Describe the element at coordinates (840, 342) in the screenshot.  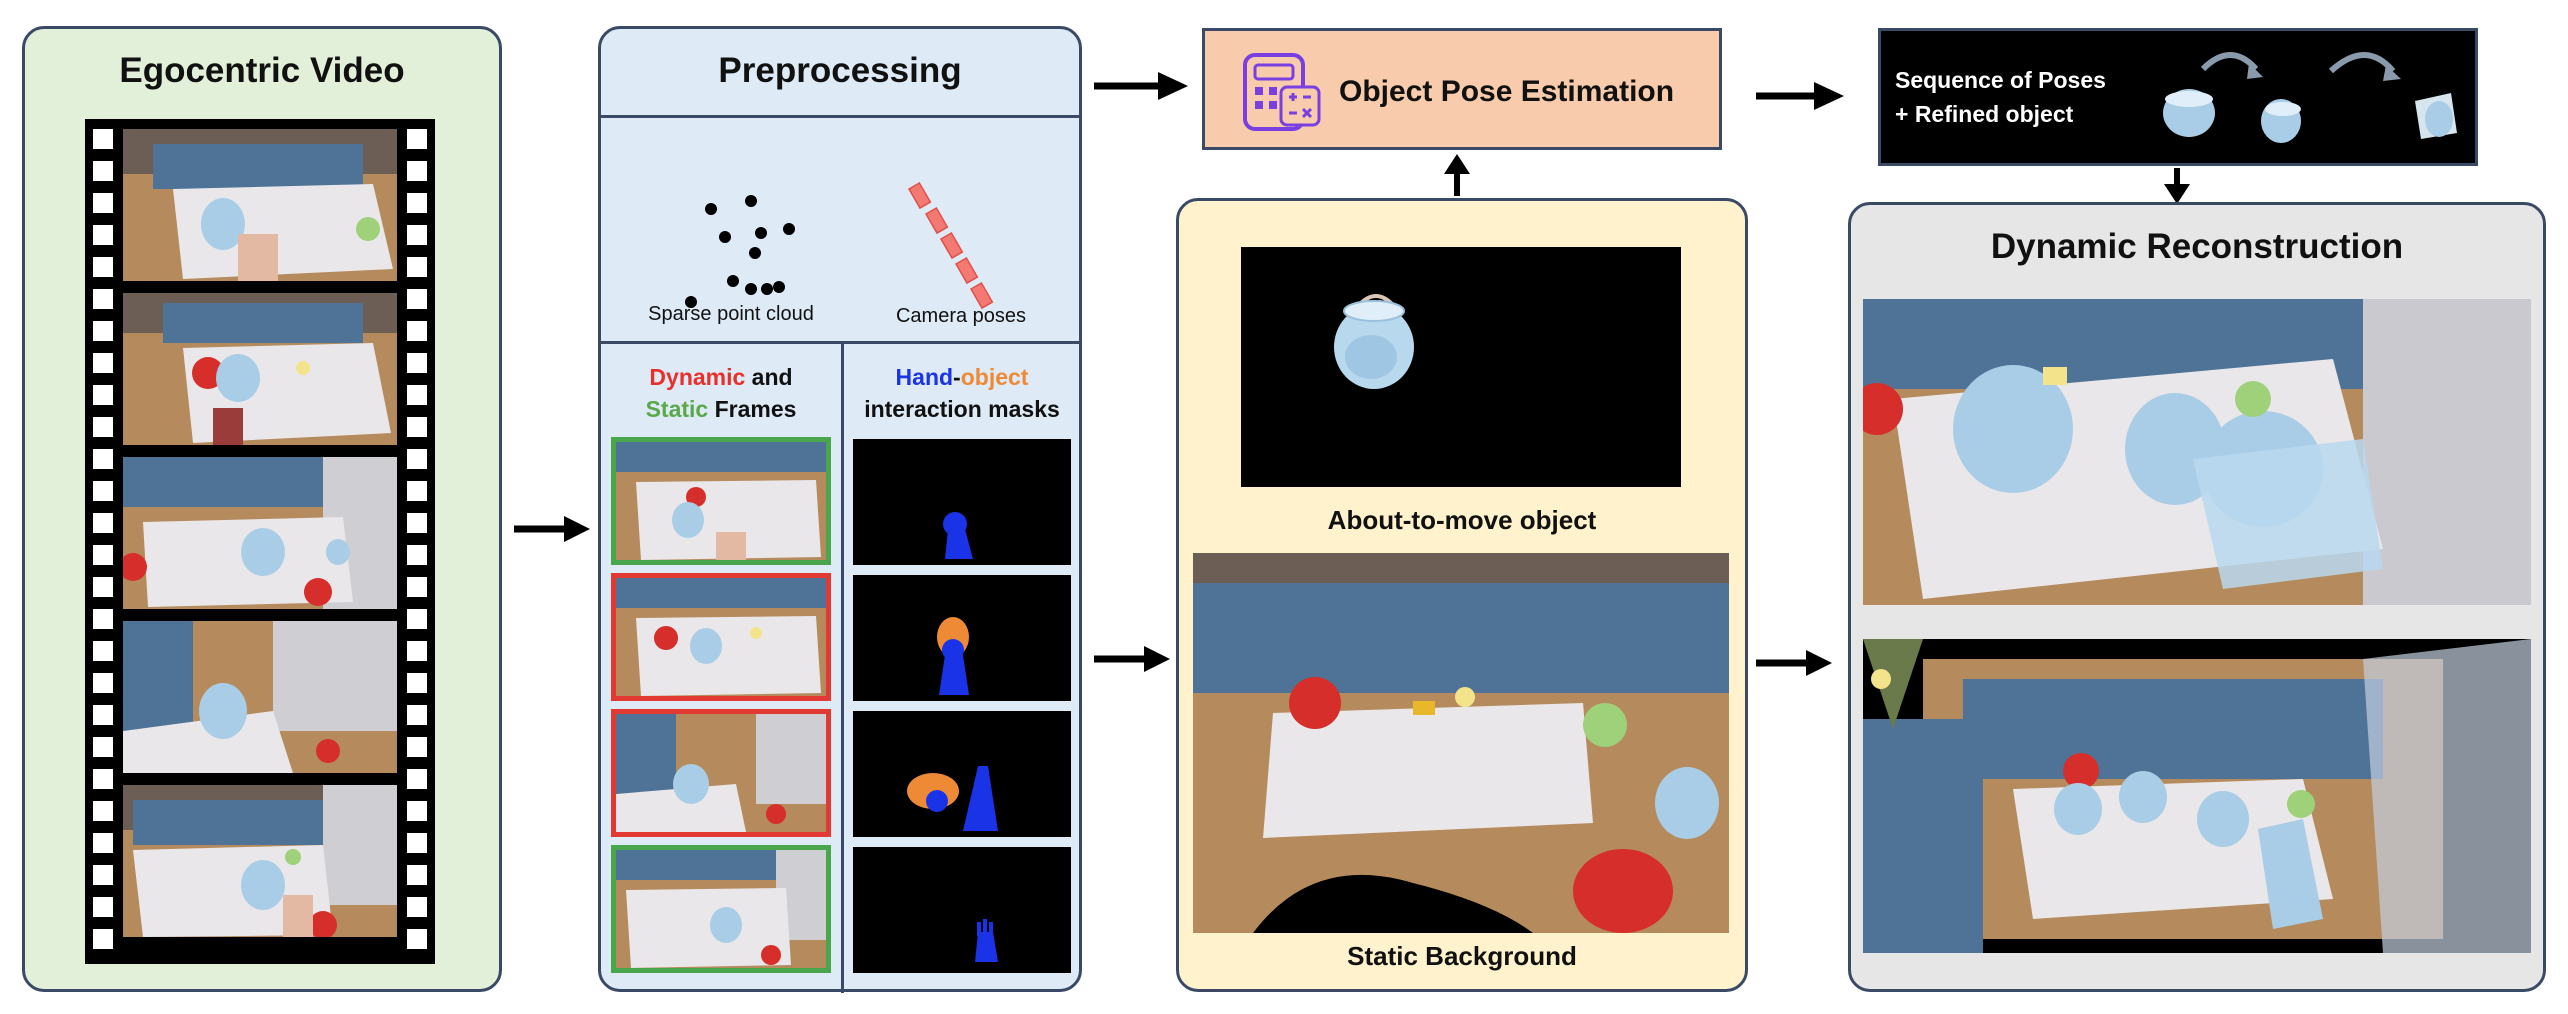
I see `preprocessing-divider-mid` at that location.